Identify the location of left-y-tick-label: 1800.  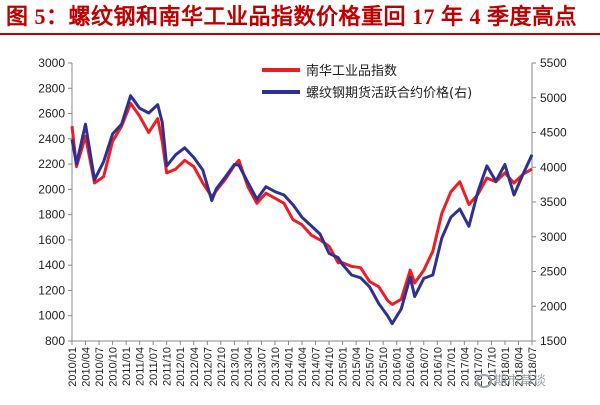
(51, 215).